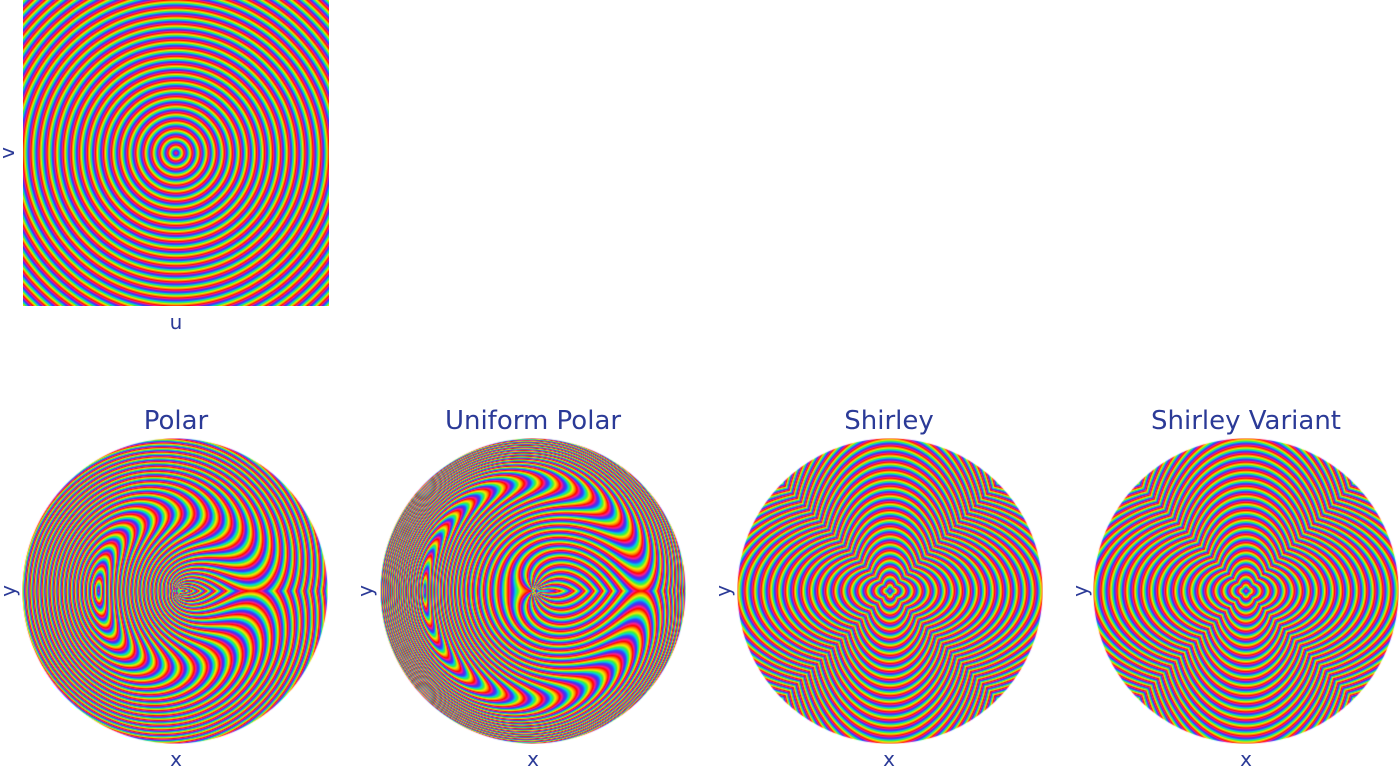 The width and height of the screenshot is (1400, 771). What do you see at coordinates (9, 153) in the screenshot?
I see `top-y-axis-label: v` at bounding box center [9, 153].